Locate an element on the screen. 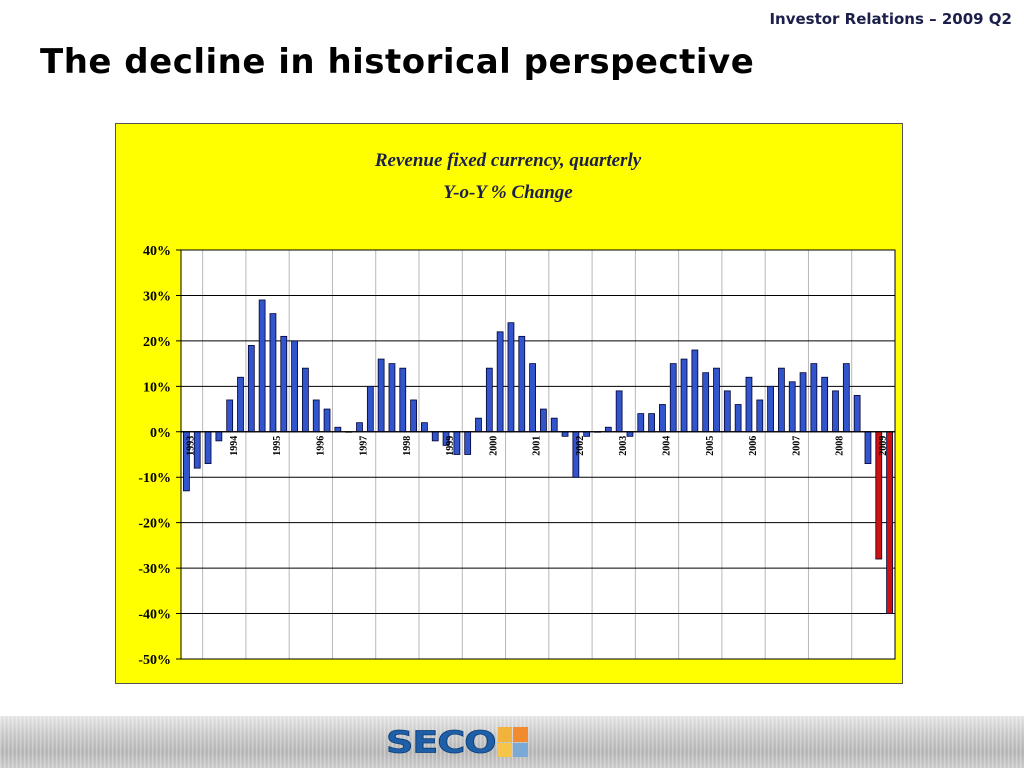 This screenshot has height=768, width=1024. company-logo: SECO is located at coordinates (457, 742).